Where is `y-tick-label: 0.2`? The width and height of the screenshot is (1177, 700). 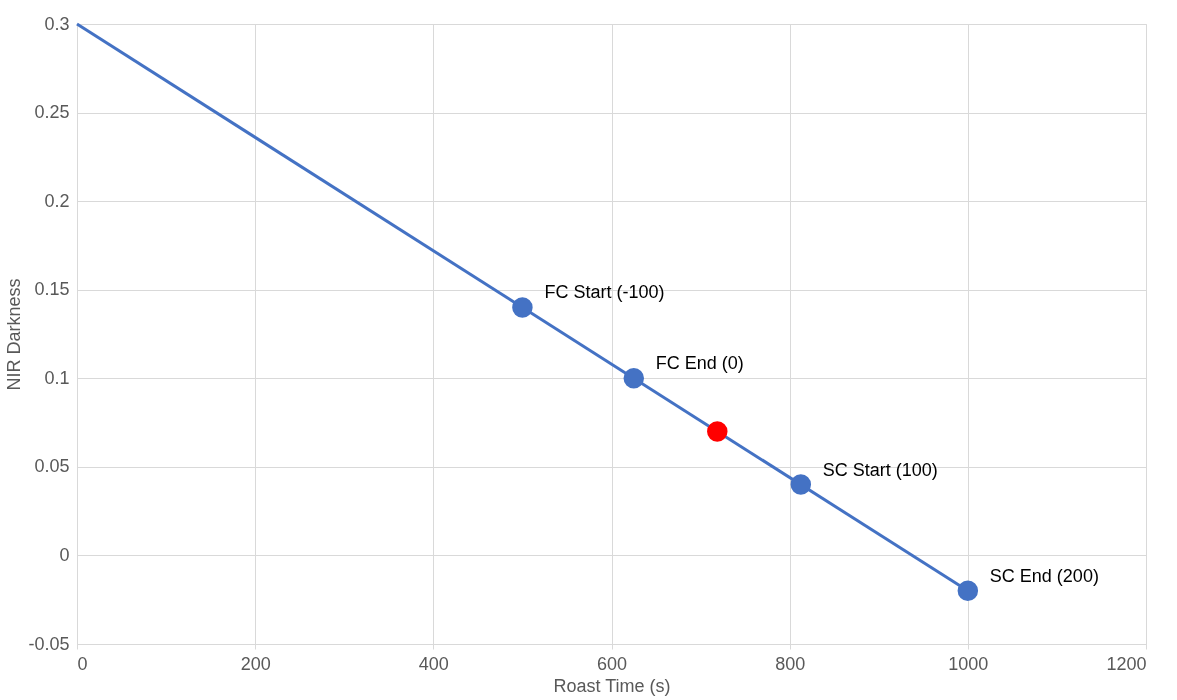 y-tick-label: 0.2 is located at coordinates (57, 200).